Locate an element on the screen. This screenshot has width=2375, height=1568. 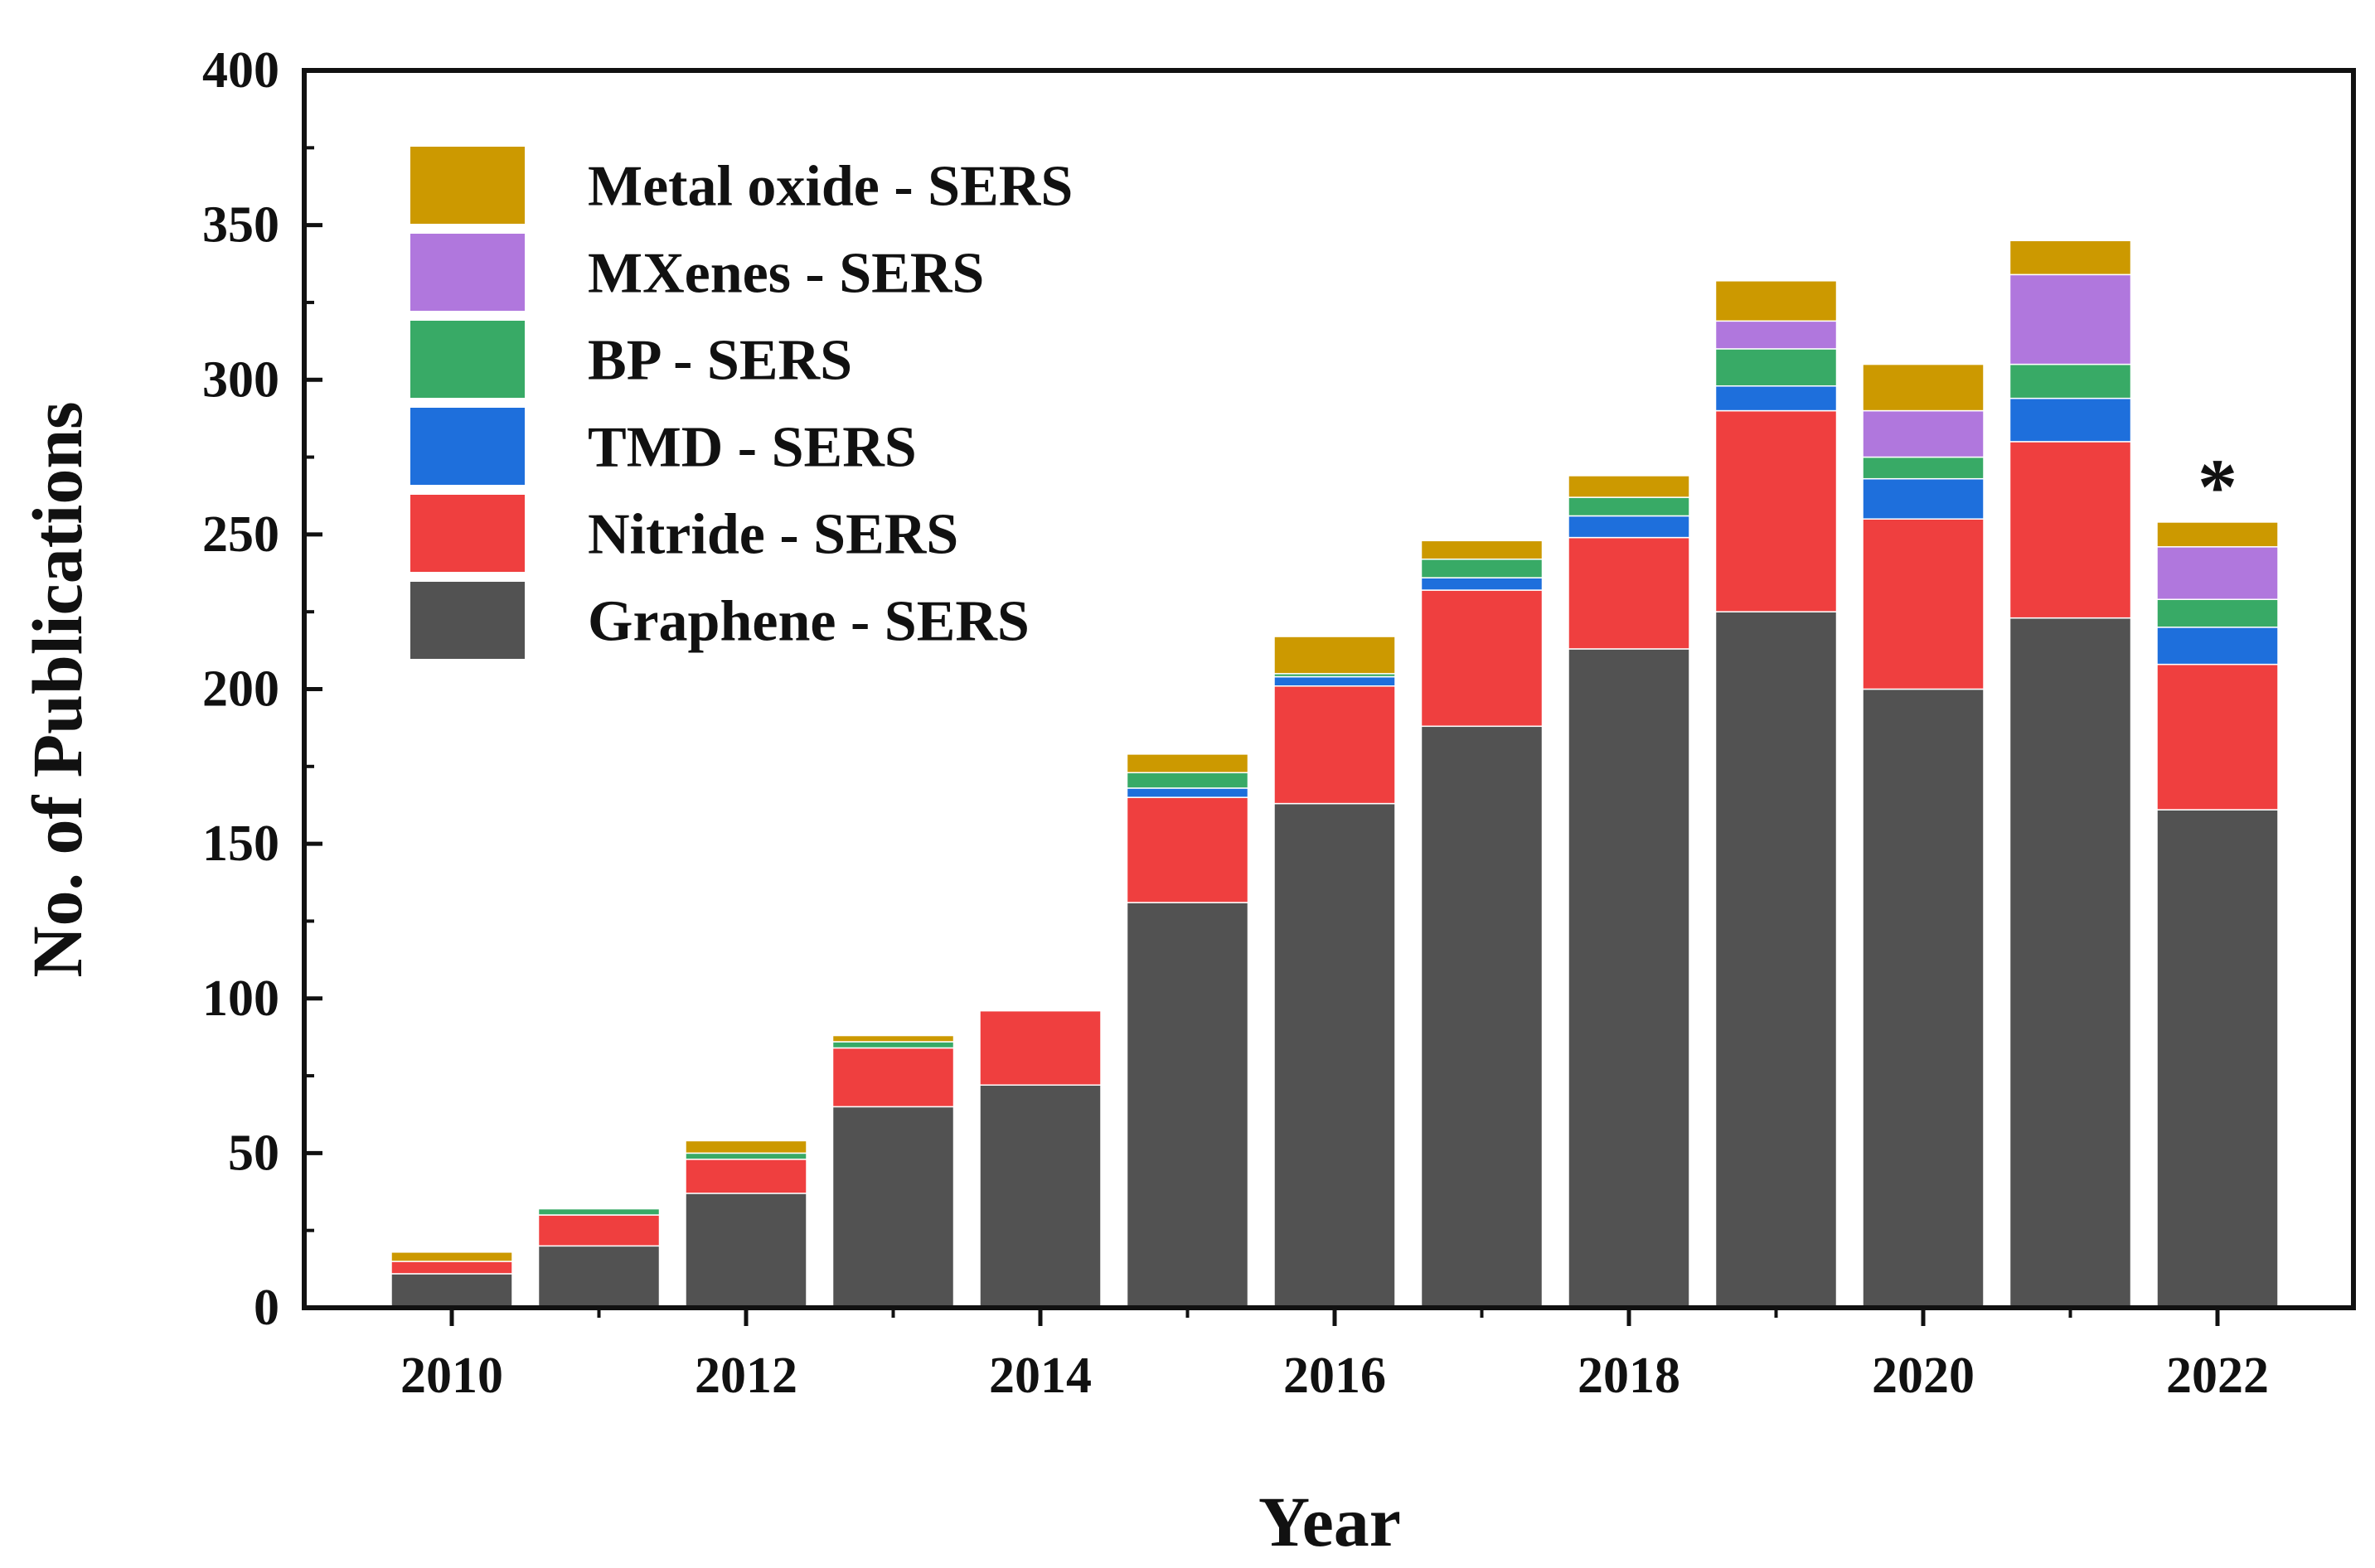
legend-label-mxenes-sers: MXenes - SERS is located at coordinates (786, 274).